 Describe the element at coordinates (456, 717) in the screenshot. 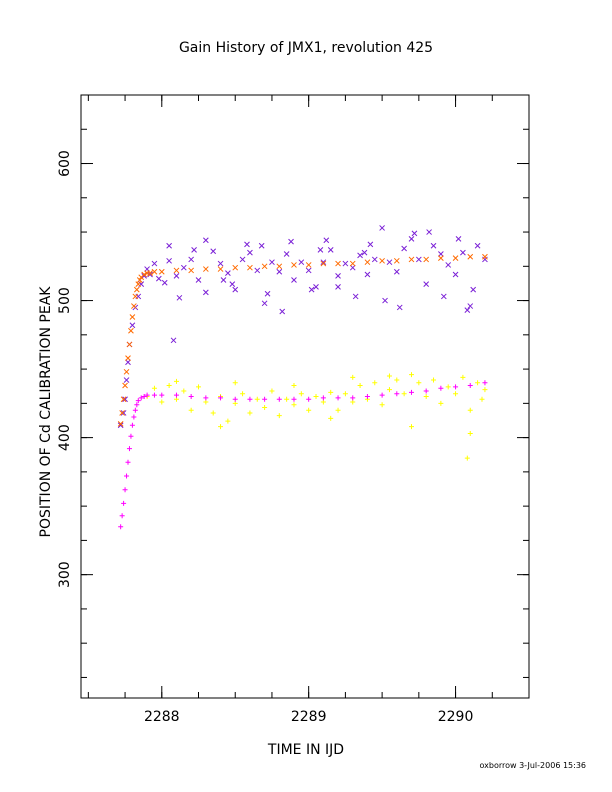

I see `x-tick-label: 2290` at that location.